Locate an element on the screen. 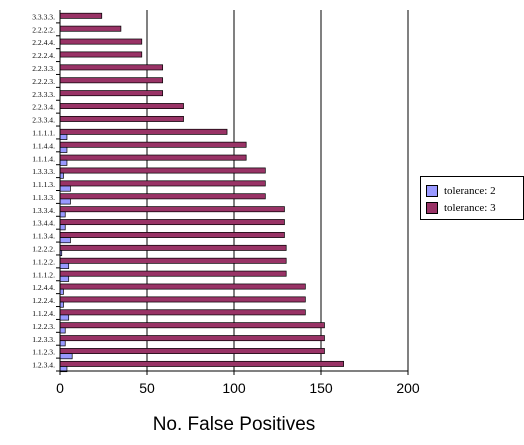 The width and height of the screenshot is (524, 445). y-tick-label-6: 2.3.3.3. is located at coordinates (43, 94).